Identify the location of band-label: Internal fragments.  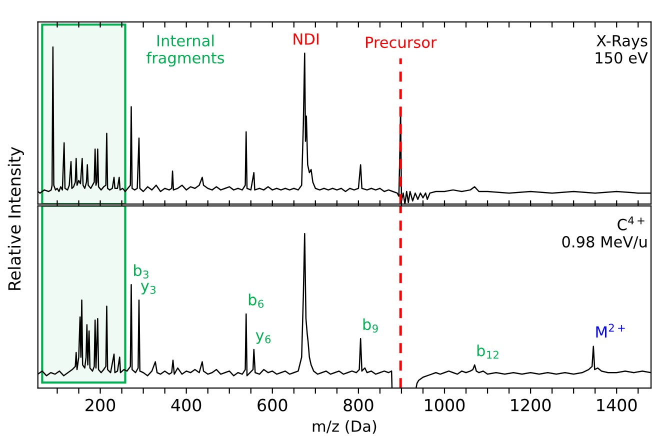
(185, 50).